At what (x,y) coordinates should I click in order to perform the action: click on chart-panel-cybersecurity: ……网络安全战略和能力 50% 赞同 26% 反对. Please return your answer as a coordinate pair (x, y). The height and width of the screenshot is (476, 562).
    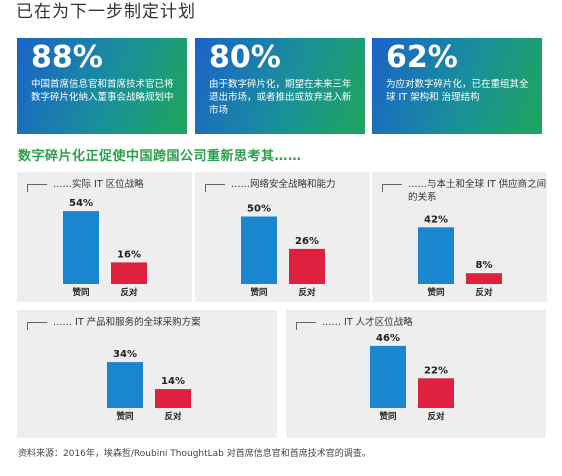
    Looking at the image, I should click on (282, 237).